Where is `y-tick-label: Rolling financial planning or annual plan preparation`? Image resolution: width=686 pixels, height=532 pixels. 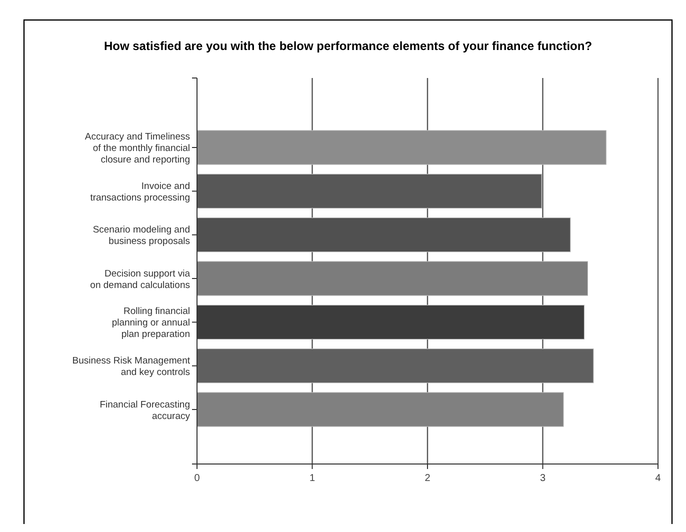 y-tick-label: Rolling financial planning or annual plan preparation is located at coordinates (151, 323).